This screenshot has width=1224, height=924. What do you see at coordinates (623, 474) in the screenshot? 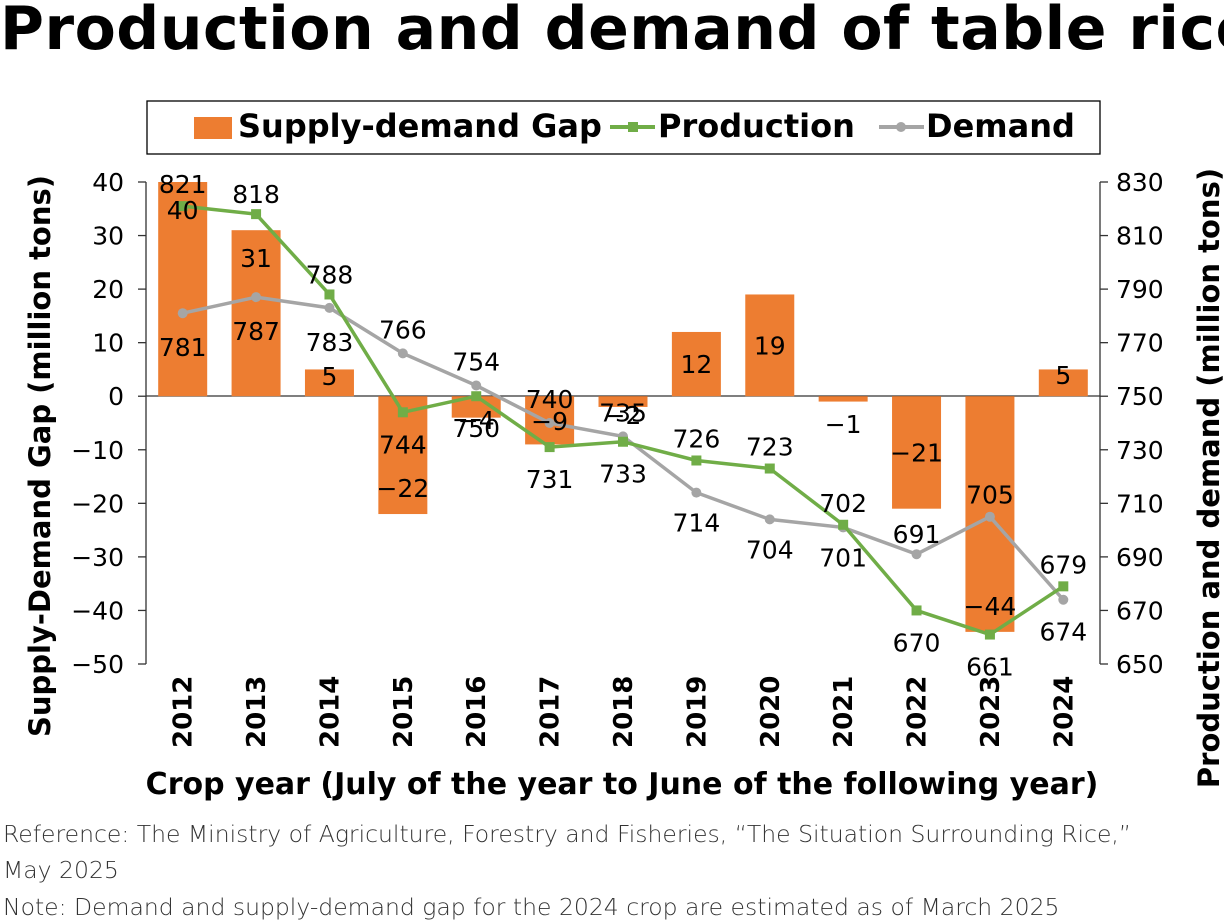
I see `production-label: 733` at bounding box center [623, 474].